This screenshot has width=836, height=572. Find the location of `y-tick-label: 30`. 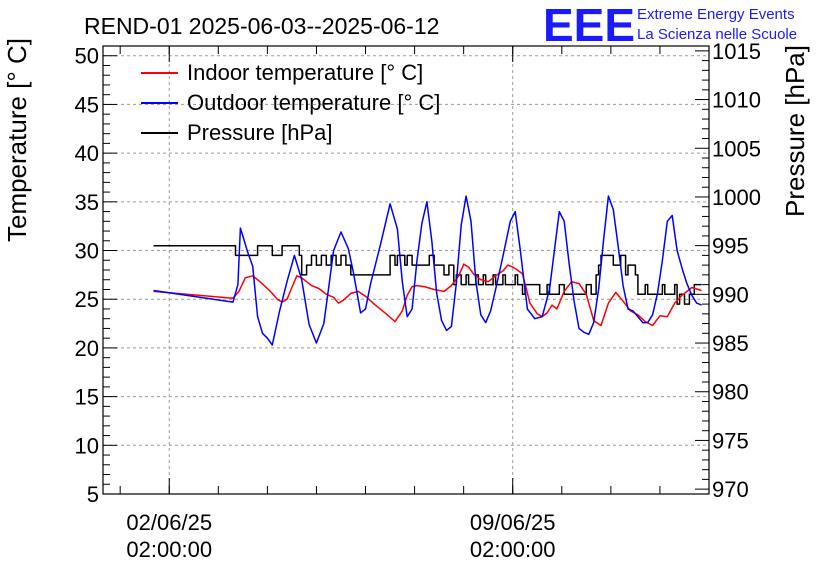

y-tick-label: 30 is located at coordinates (87, 251).